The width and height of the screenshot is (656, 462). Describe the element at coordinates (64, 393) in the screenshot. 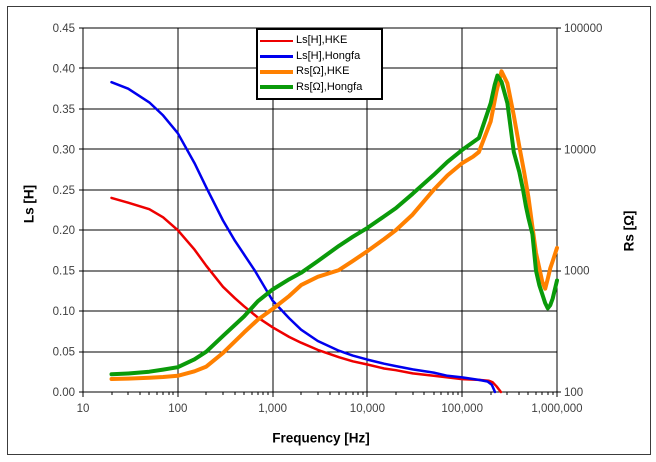

I see `left-axis-tick-label: 0.00` at that location.